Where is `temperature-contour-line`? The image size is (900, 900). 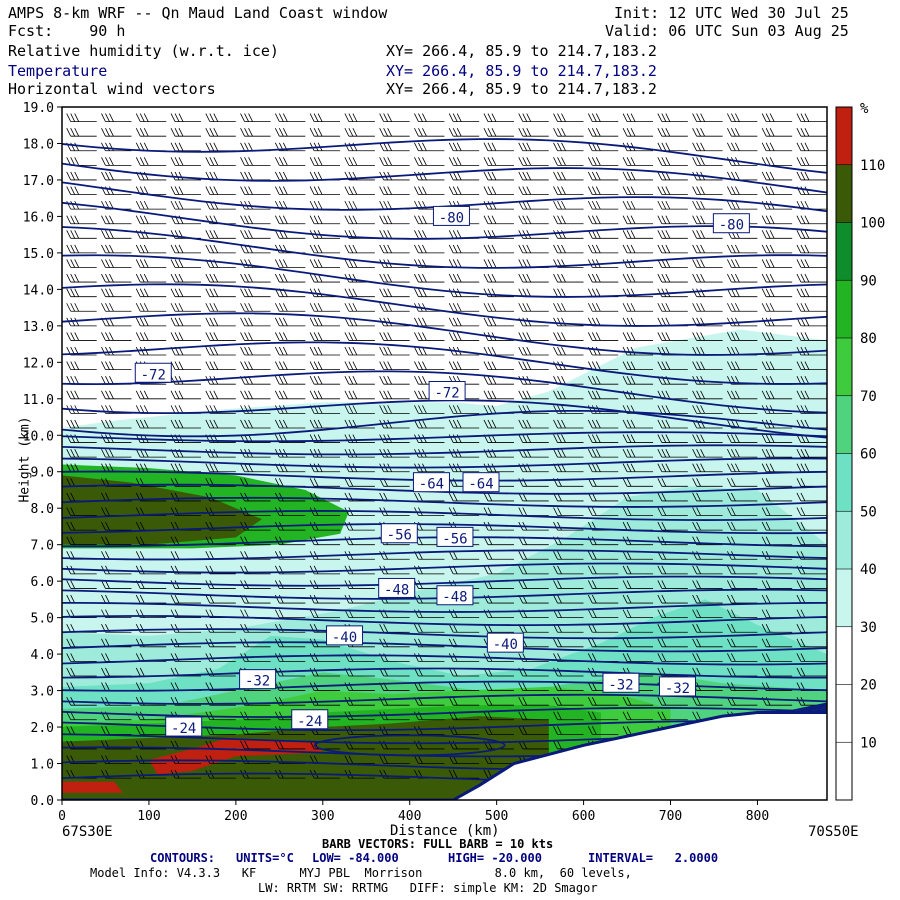 temperature-contour-line is located at coordinates (444, 686).